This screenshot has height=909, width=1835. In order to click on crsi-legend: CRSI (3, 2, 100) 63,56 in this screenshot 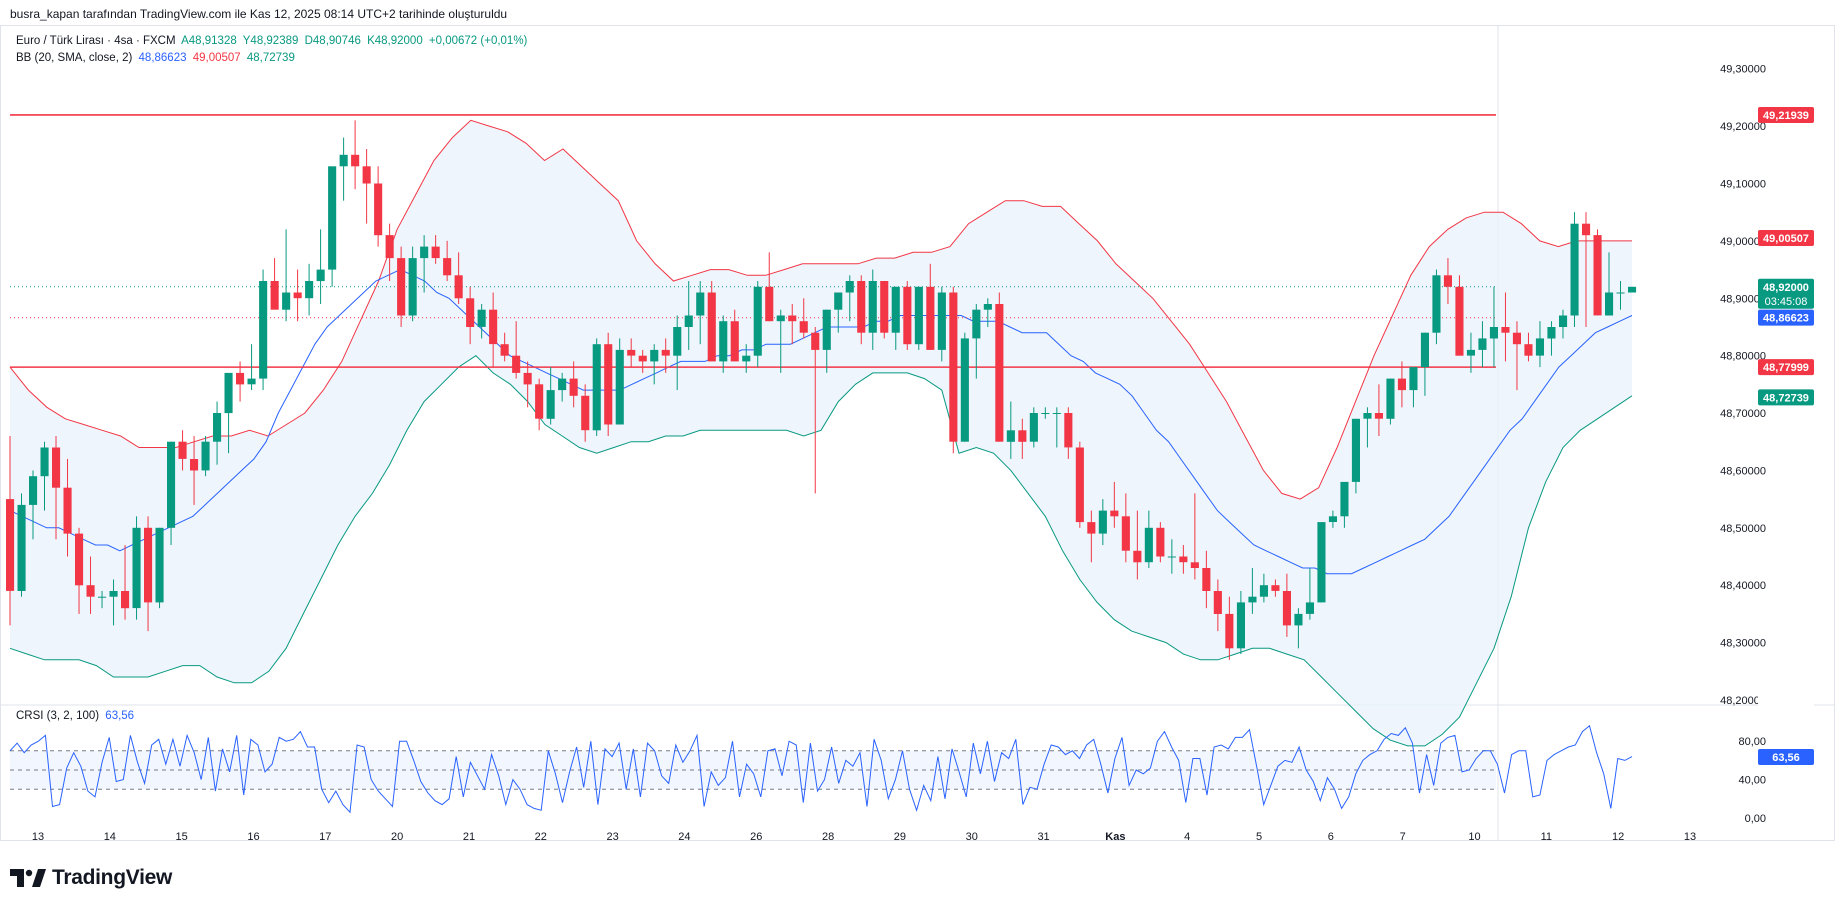, I will do `click(76, 716)`.